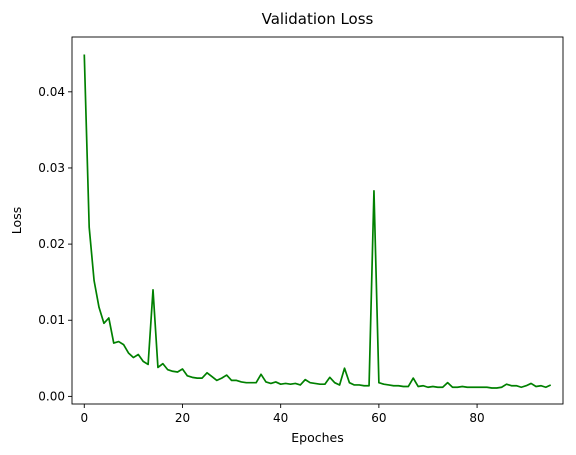  Describe the element at coordinates (378, 418) in the screenshot. I see `x-tick-label: 60` at that location.